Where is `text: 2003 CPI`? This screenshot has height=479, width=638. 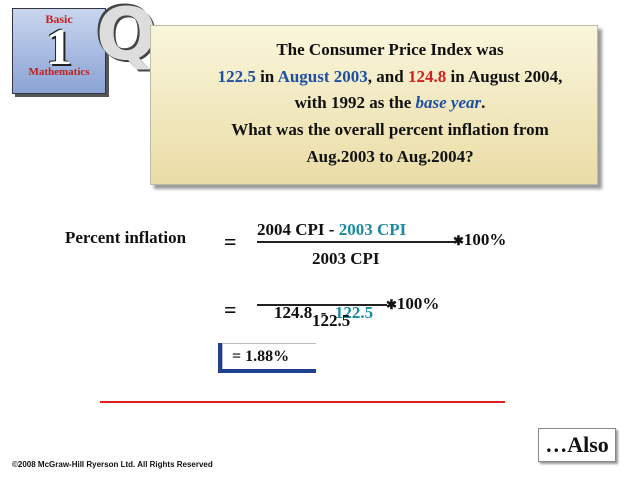 text: 2003 CPI is located at coordinates (372, 229).